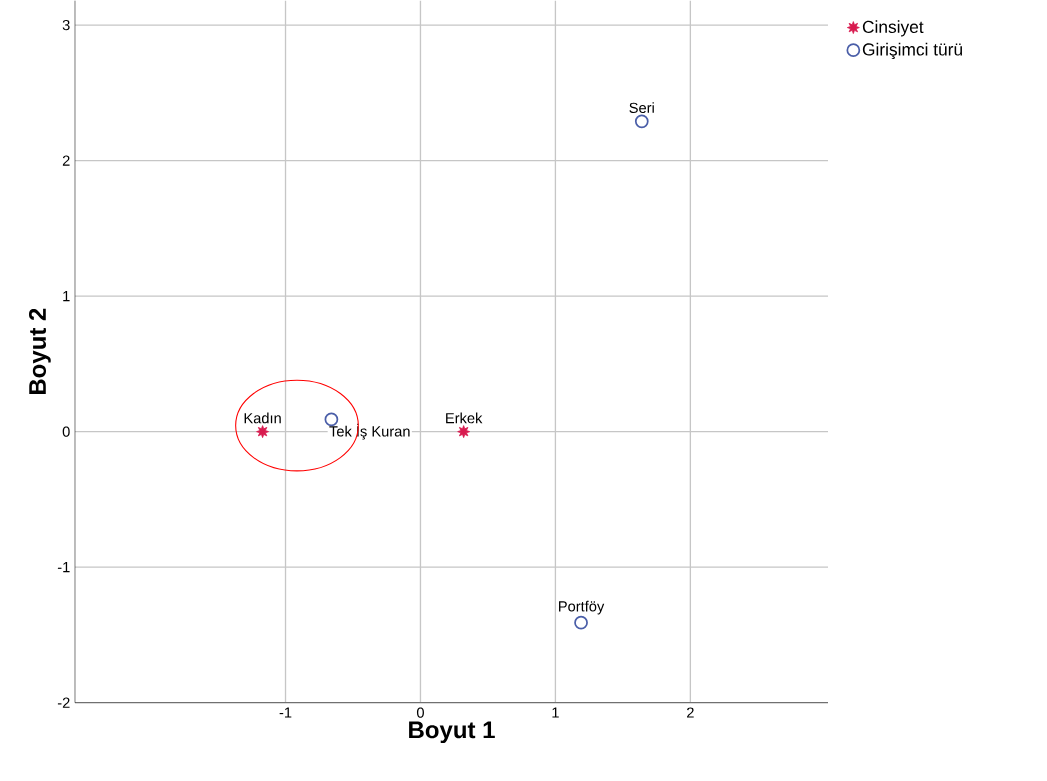  Describe the element at coordinates (285, 712) in the screenshot. I see `x-tick-label: -1` at that location.